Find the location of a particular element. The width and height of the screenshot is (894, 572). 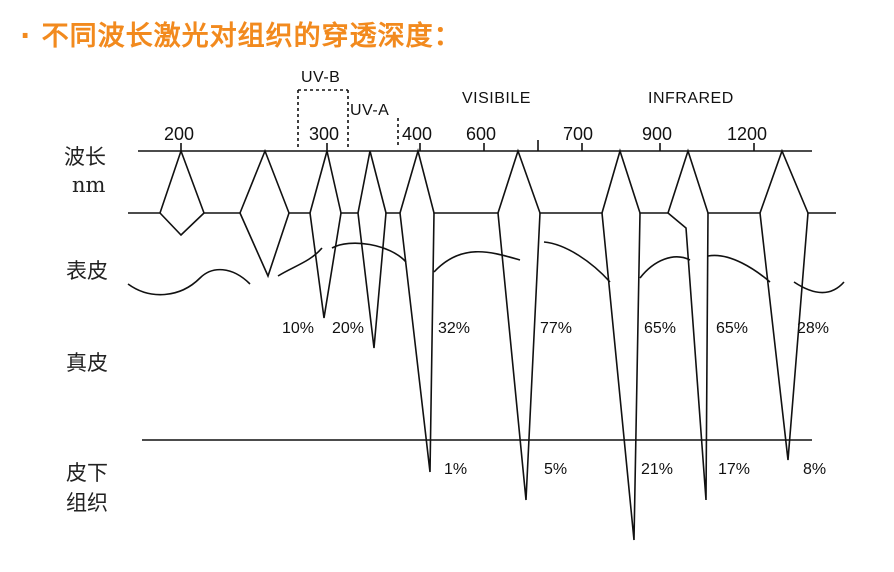

dermis-label: 真皮 is located at coordinates (87, 363).